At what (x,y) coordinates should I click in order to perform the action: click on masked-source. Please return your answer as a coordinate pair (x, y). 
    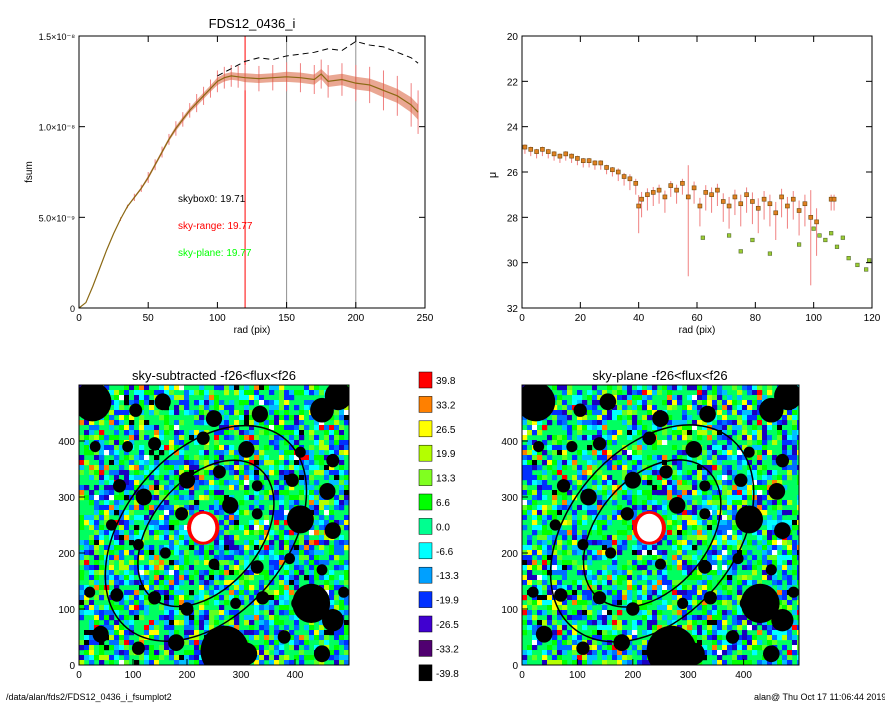
    Looking at the image, I should click on (332, 530).